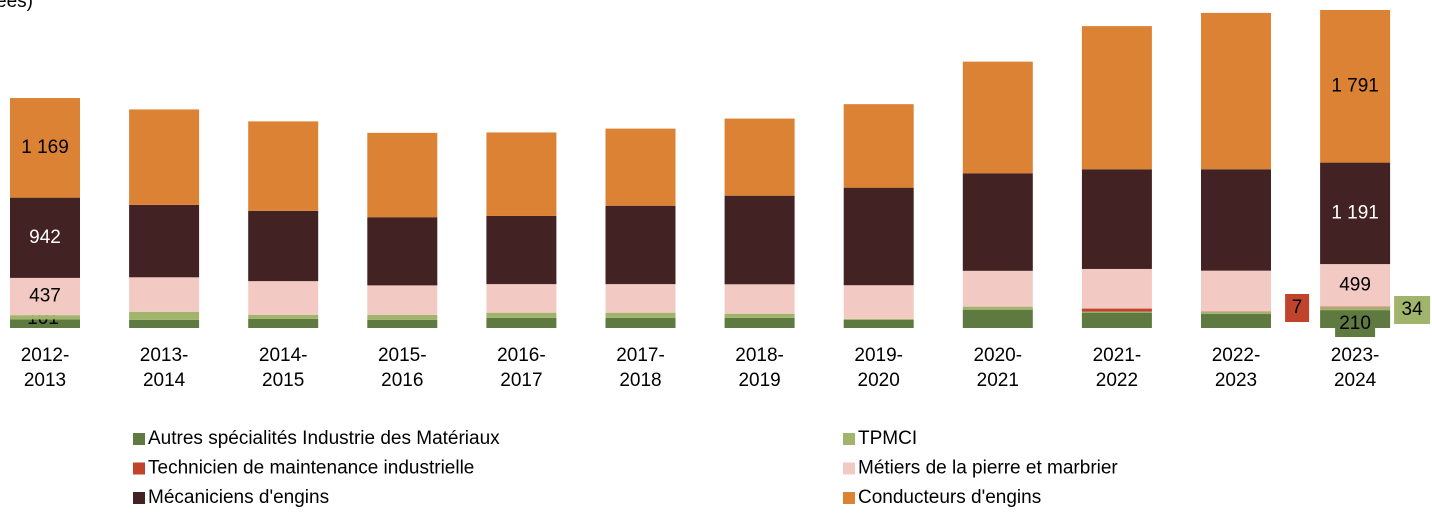  Describe the element at coordinates (1236, 368) in the screenshot. I see `x-tick-label: 2022-2023` at that location.